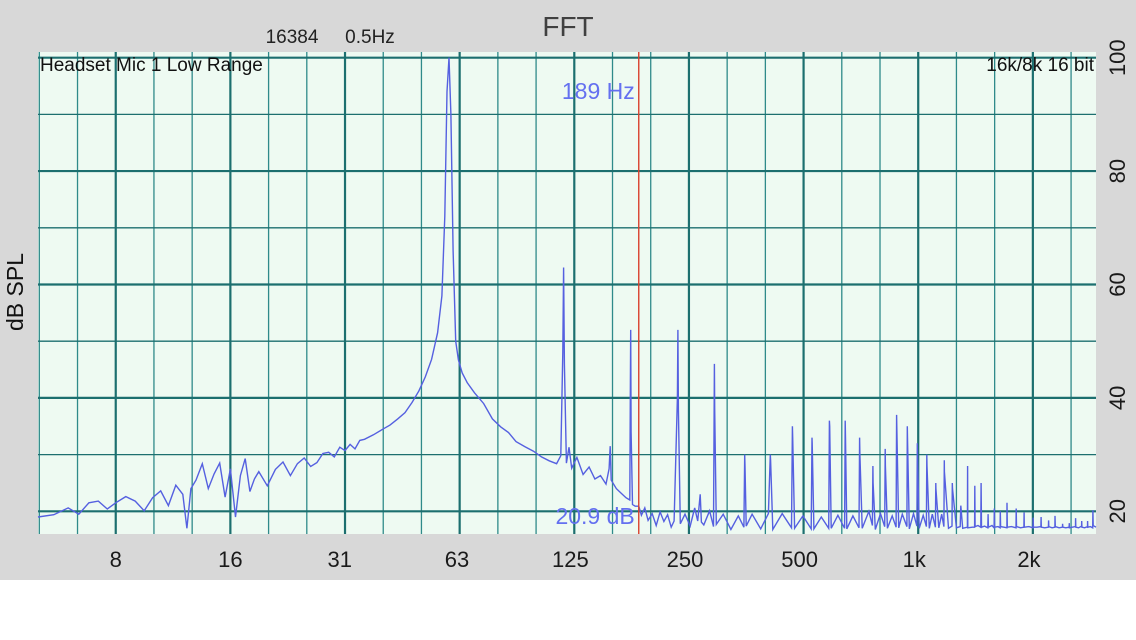 The width and height of the screenshot is (1136, 640). Describe the element at coordinates (116, 559) in the screenshot. I see `x-tick-label: 8` at that location.